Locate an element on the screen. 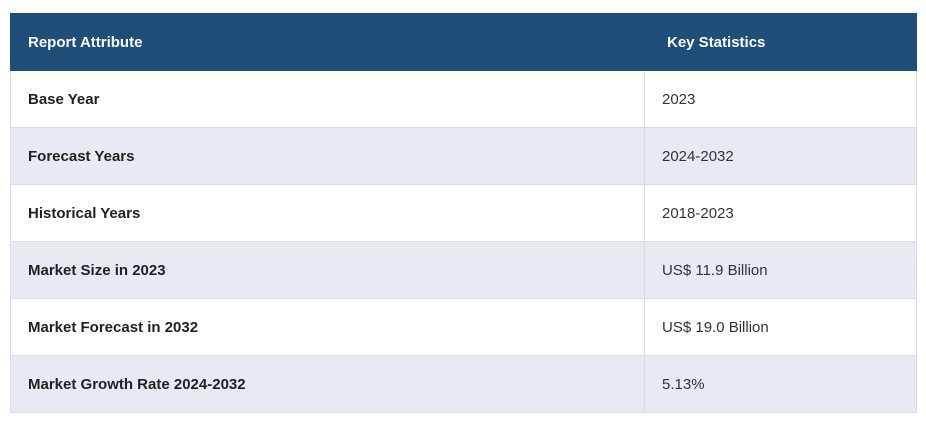 The height and width of the screenshot is (421, 926). value-cell: US$ 11.9 Billion is located at coordinates (780, 270).